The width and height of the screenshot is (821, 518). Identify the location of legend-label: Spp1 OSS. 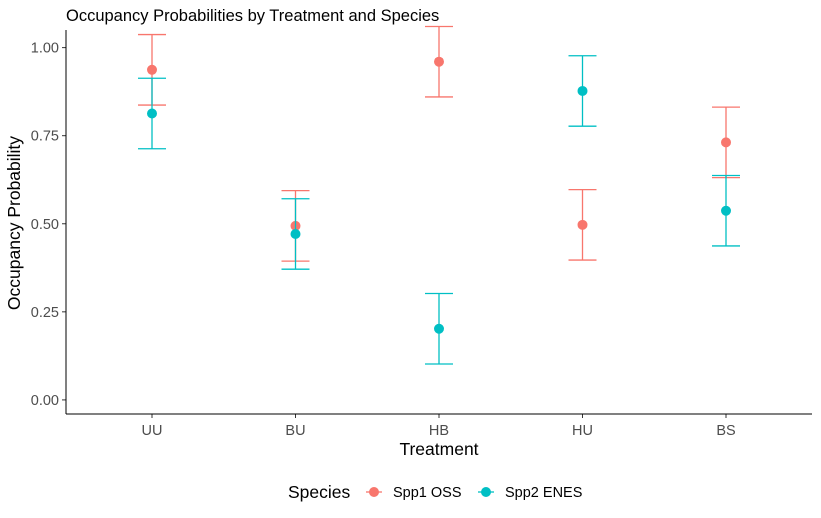
(427, 493).